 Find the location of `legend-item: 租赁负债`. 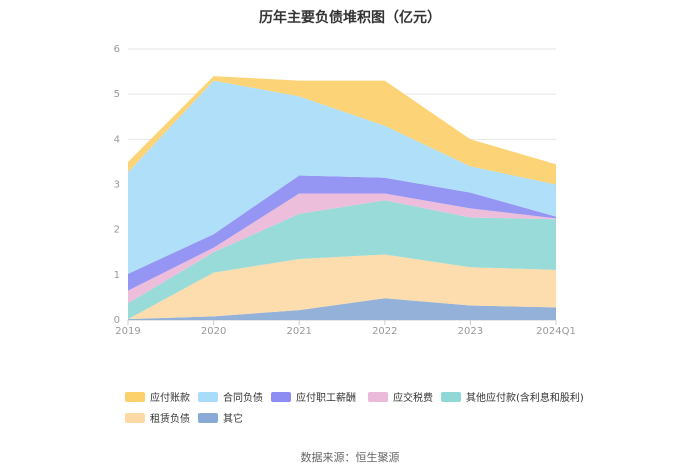

legend-item: 租赁负债 is located at coordinates (157, 418).